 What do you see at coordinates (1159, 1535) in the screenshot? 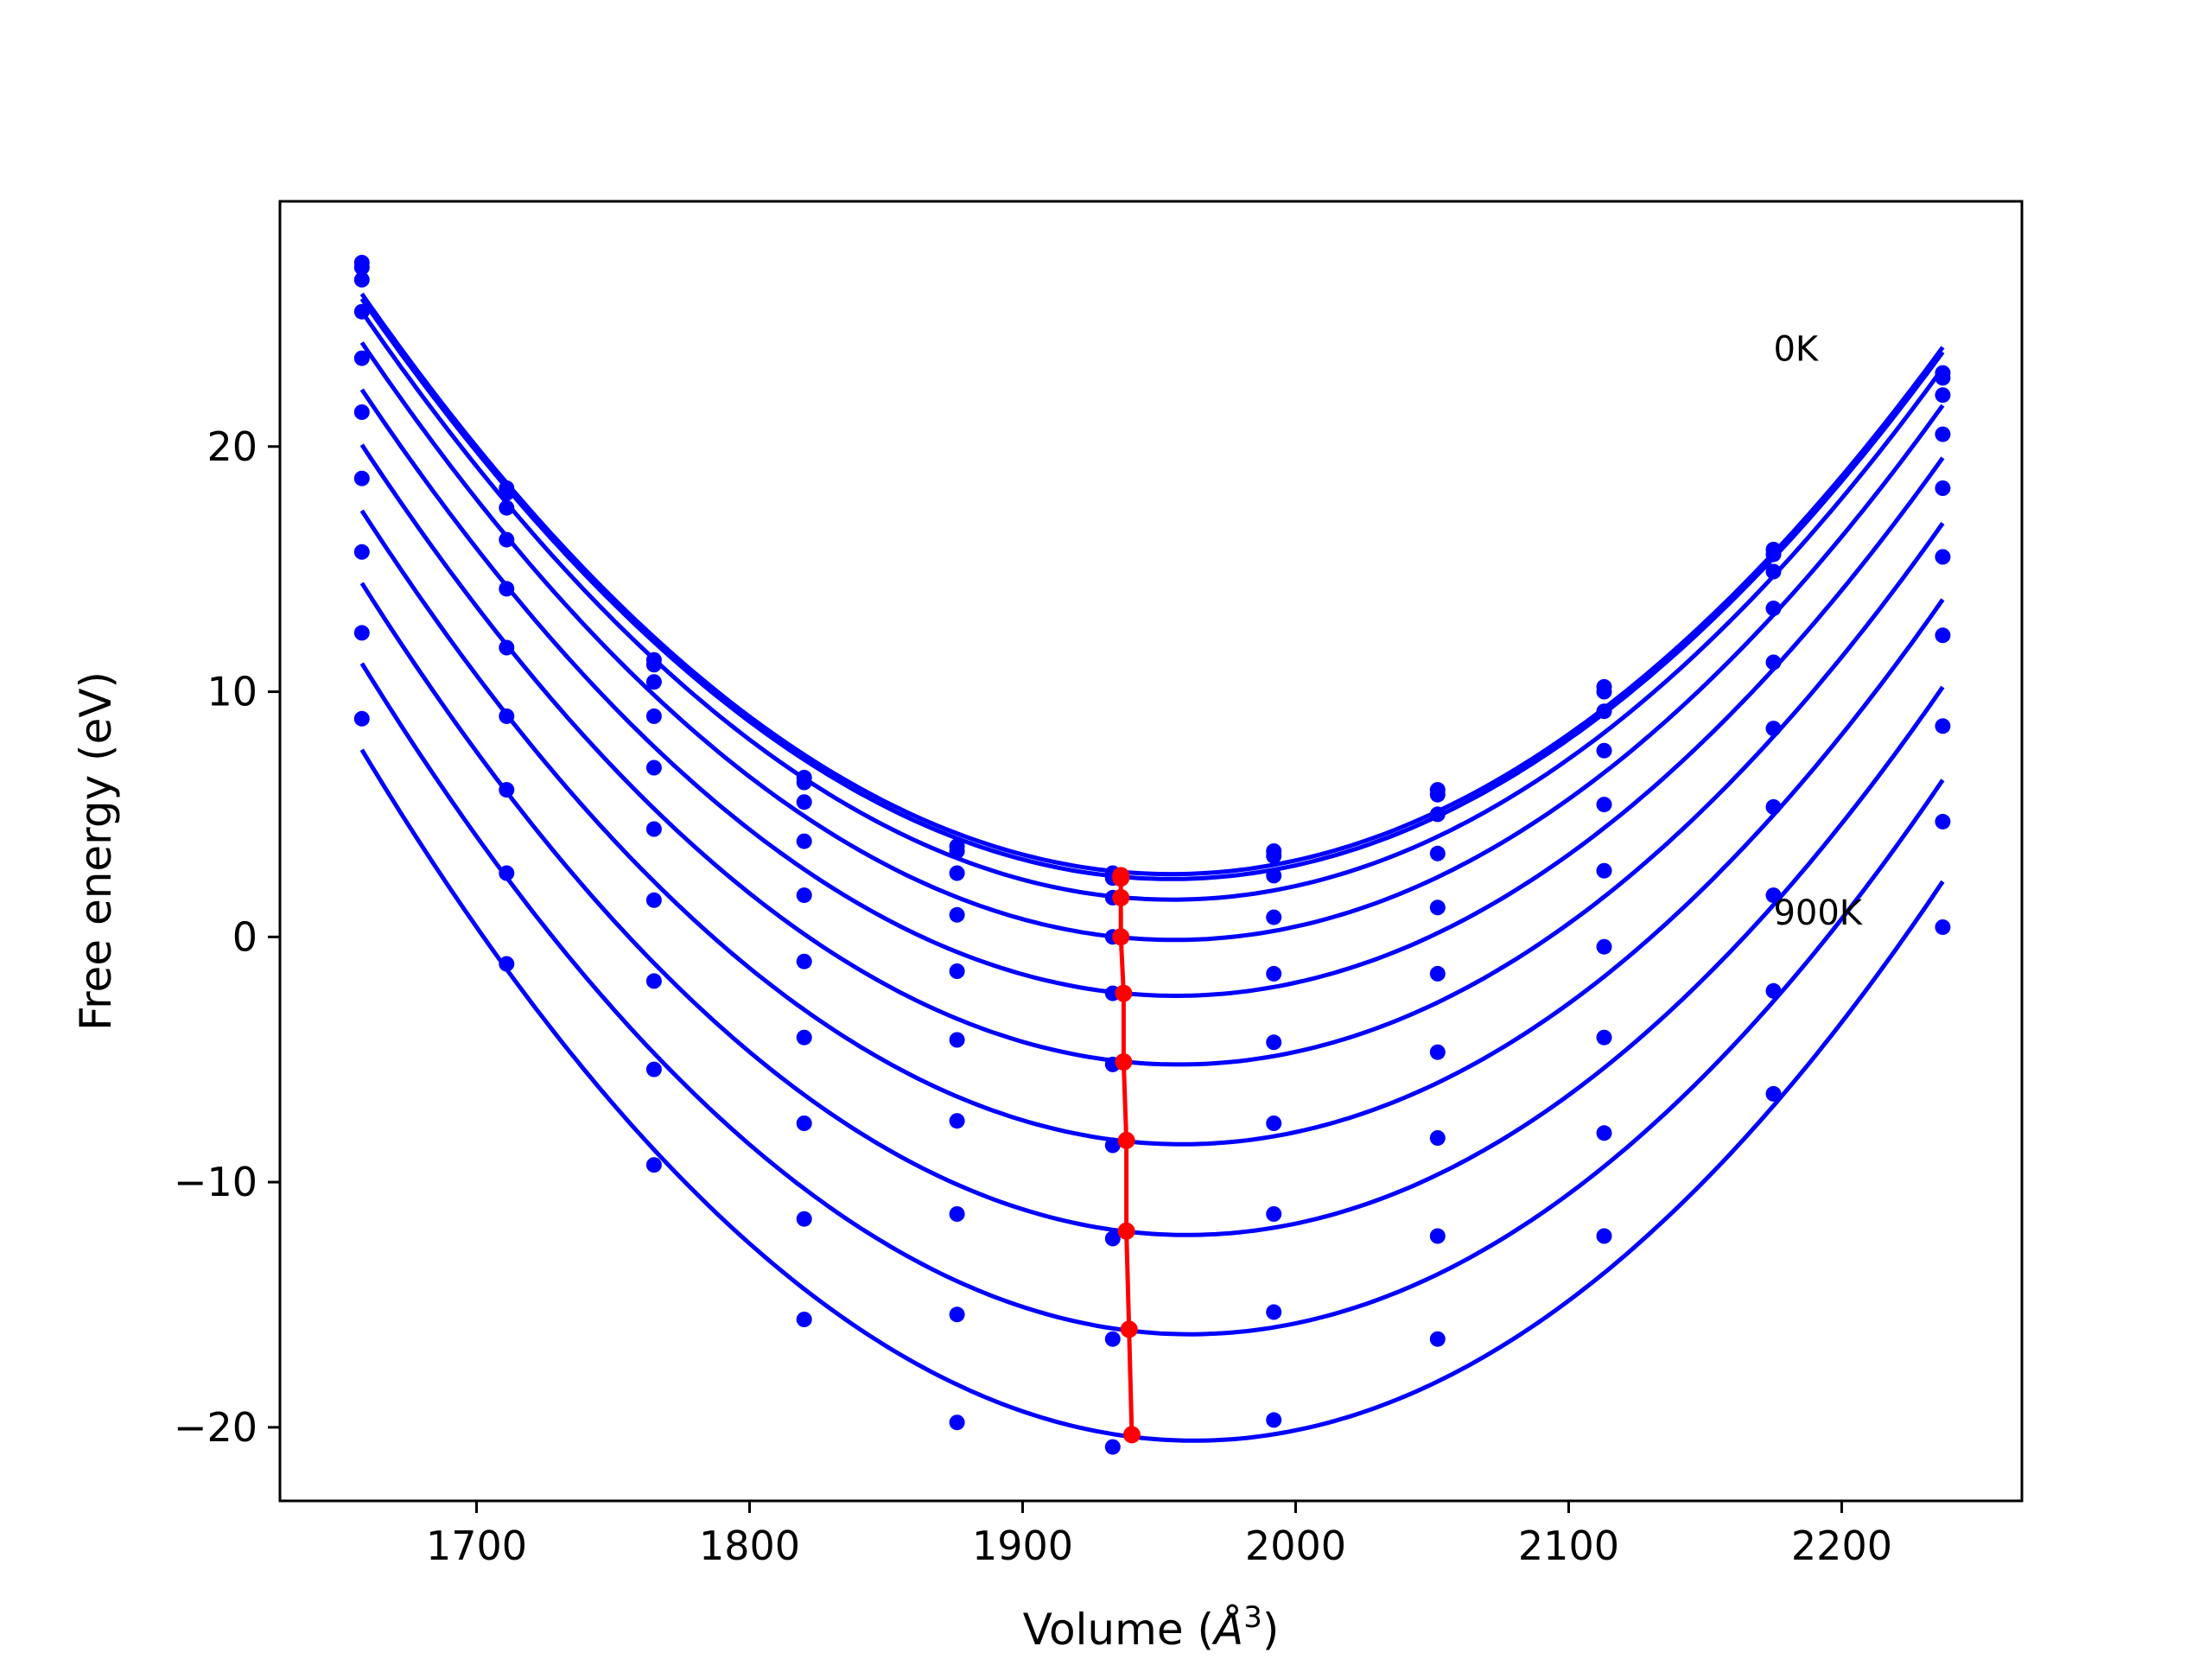
I see `x-axis-ticks: 1700 1800 1900 2000 2100 2200` at bounding box center [1159, 1535].